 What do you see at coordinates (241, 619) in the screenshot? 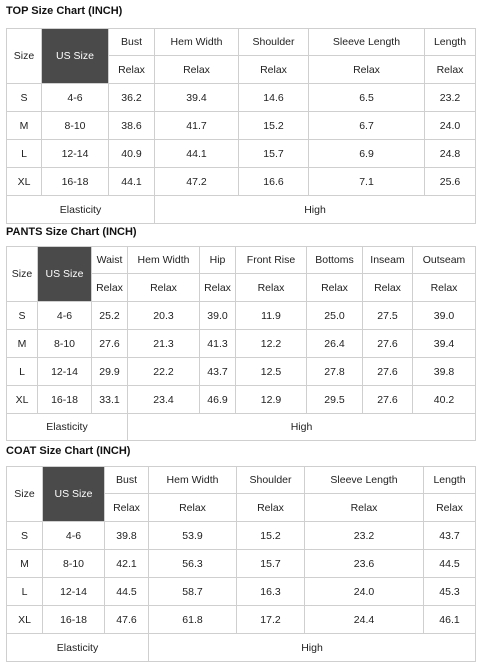
I see `table-row: XL 16-18 47.6 61.8 17.2 24.4 46.1` at bounding box center [241, 619].